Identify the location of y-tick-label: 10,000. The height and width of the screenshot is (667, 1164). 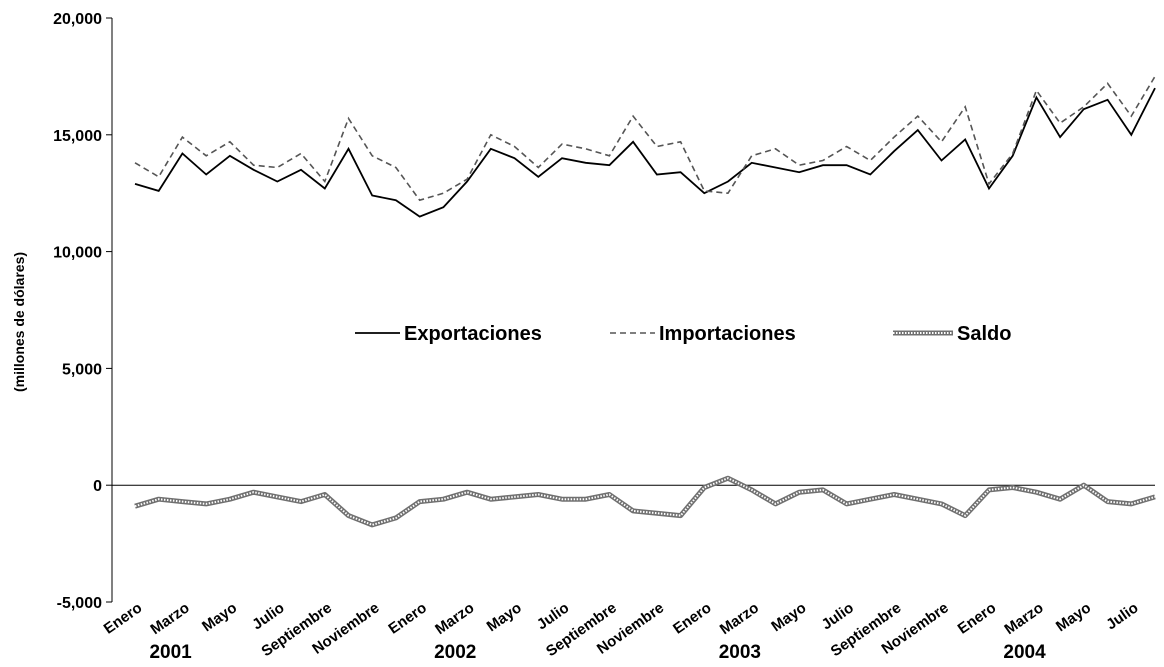
(77, 253).